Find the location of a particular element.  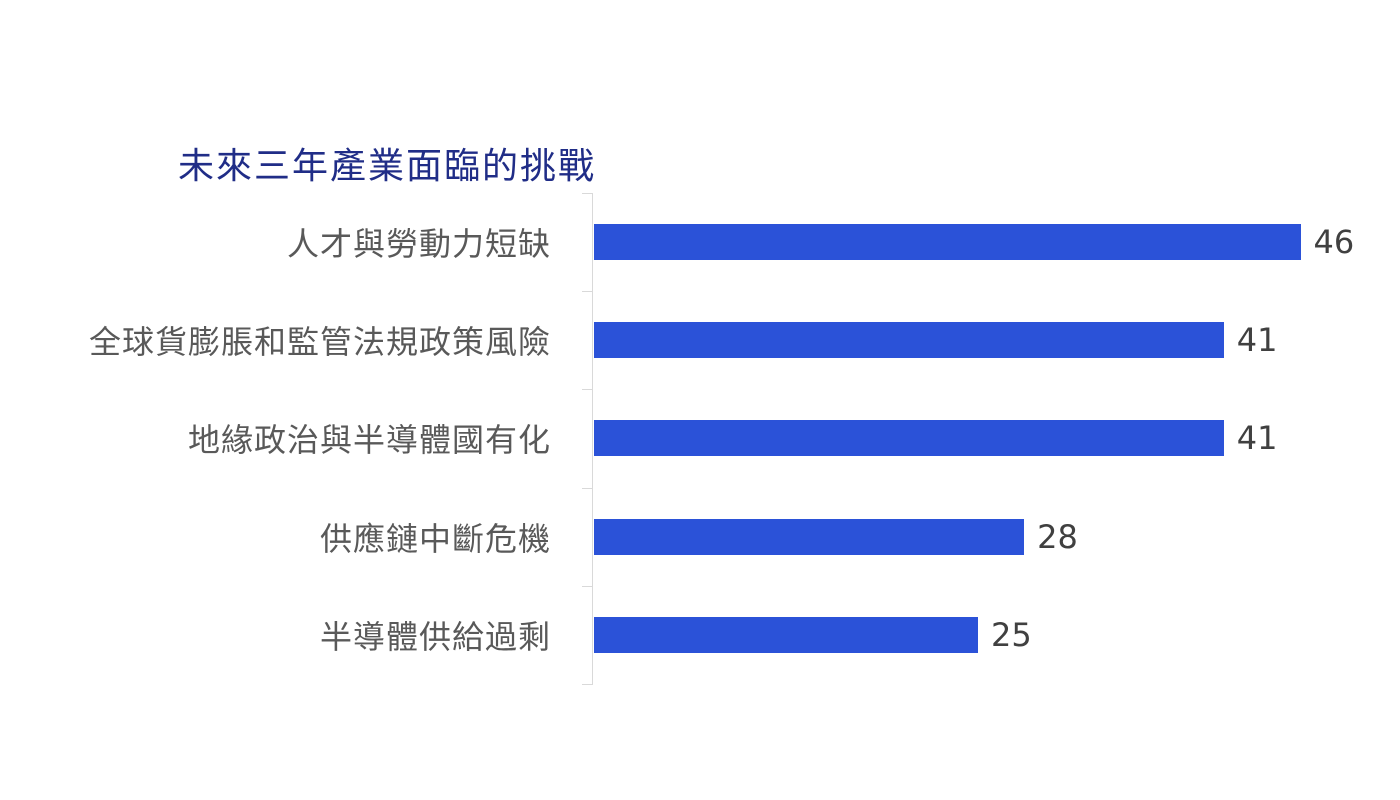

bar-row: 半導體供給過剩 25 is located at coordinates (700, 635).